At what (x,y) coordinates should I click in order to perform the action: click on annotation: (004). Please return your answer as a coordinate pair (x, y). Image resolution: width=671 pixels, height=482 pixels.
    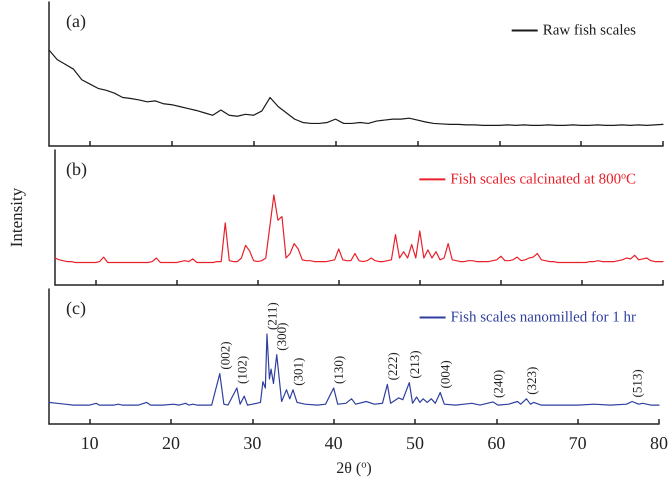
    Looking at the image, I should click on (445, 374).